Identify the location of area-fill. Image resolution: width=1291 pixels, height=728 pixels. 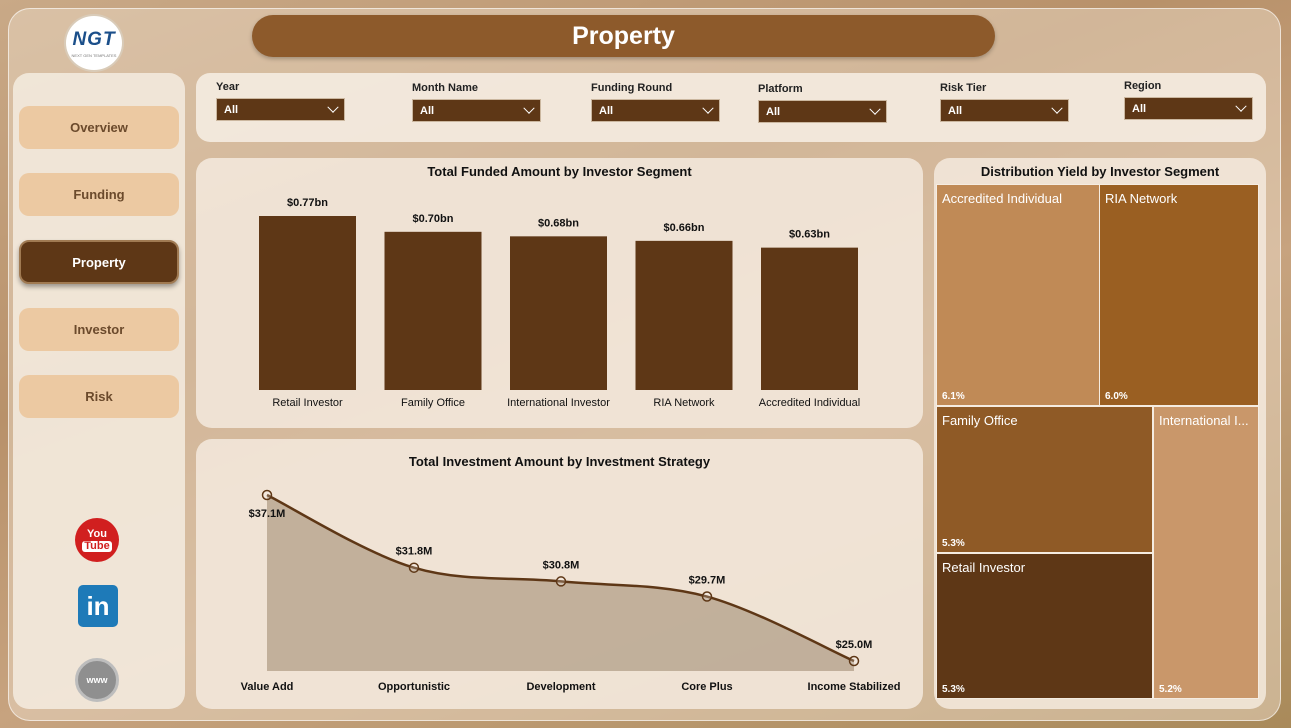
(560, 583).